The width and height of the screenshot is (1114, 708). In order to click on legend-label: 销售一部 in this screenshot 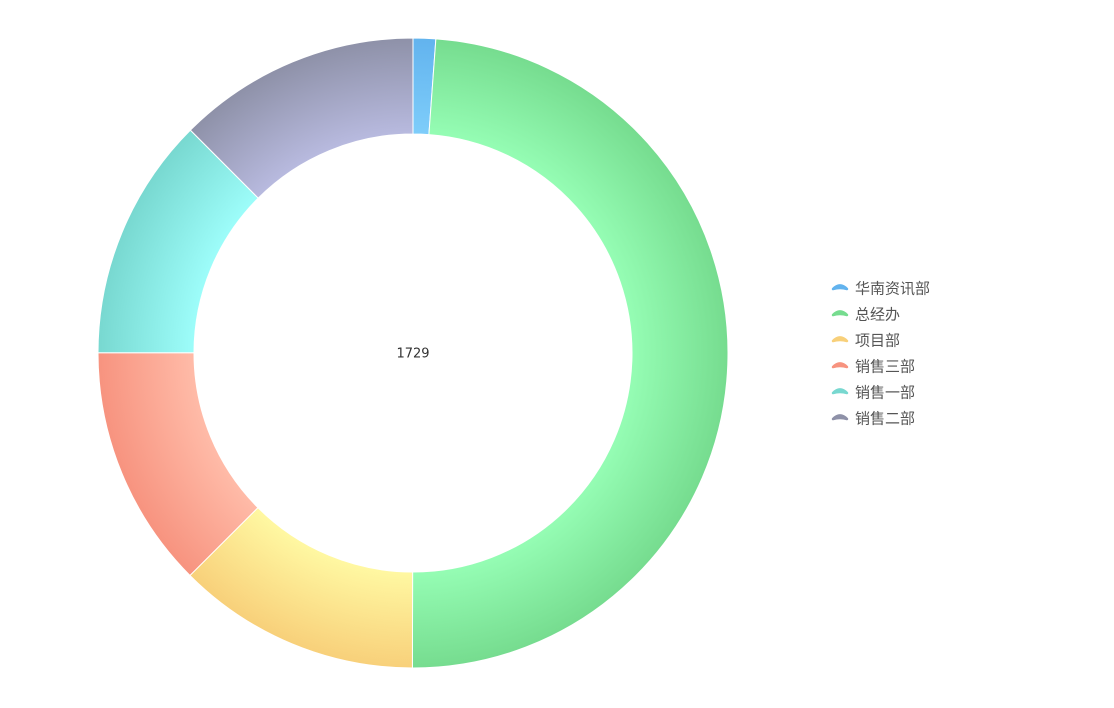, I will do `click(885, 393)`.